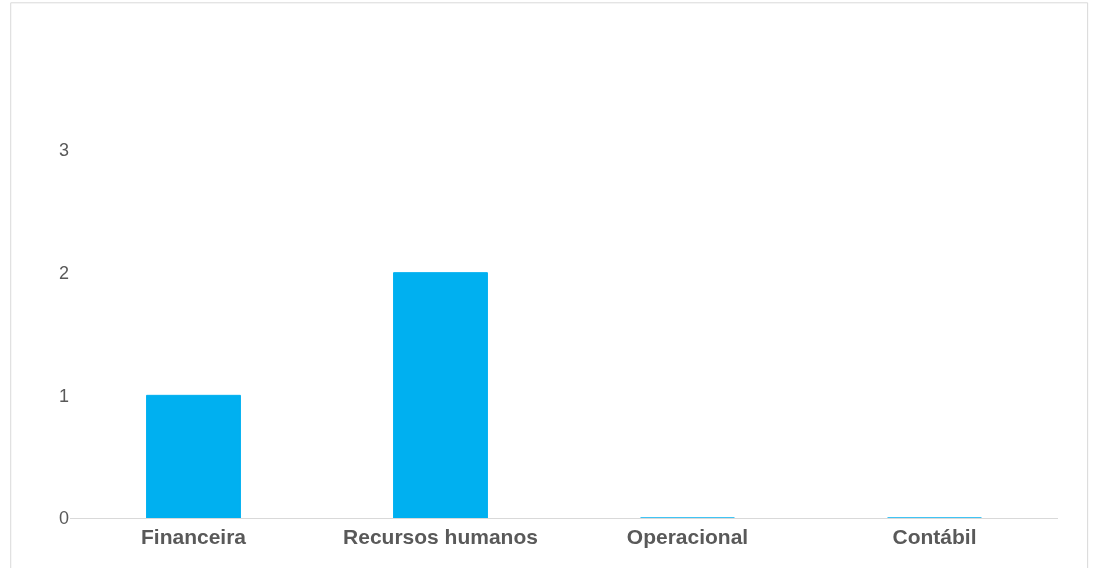 The height and width of the screenshot is (568, 1098). I want to click on y-tick-label: 0, so click(63, 518).